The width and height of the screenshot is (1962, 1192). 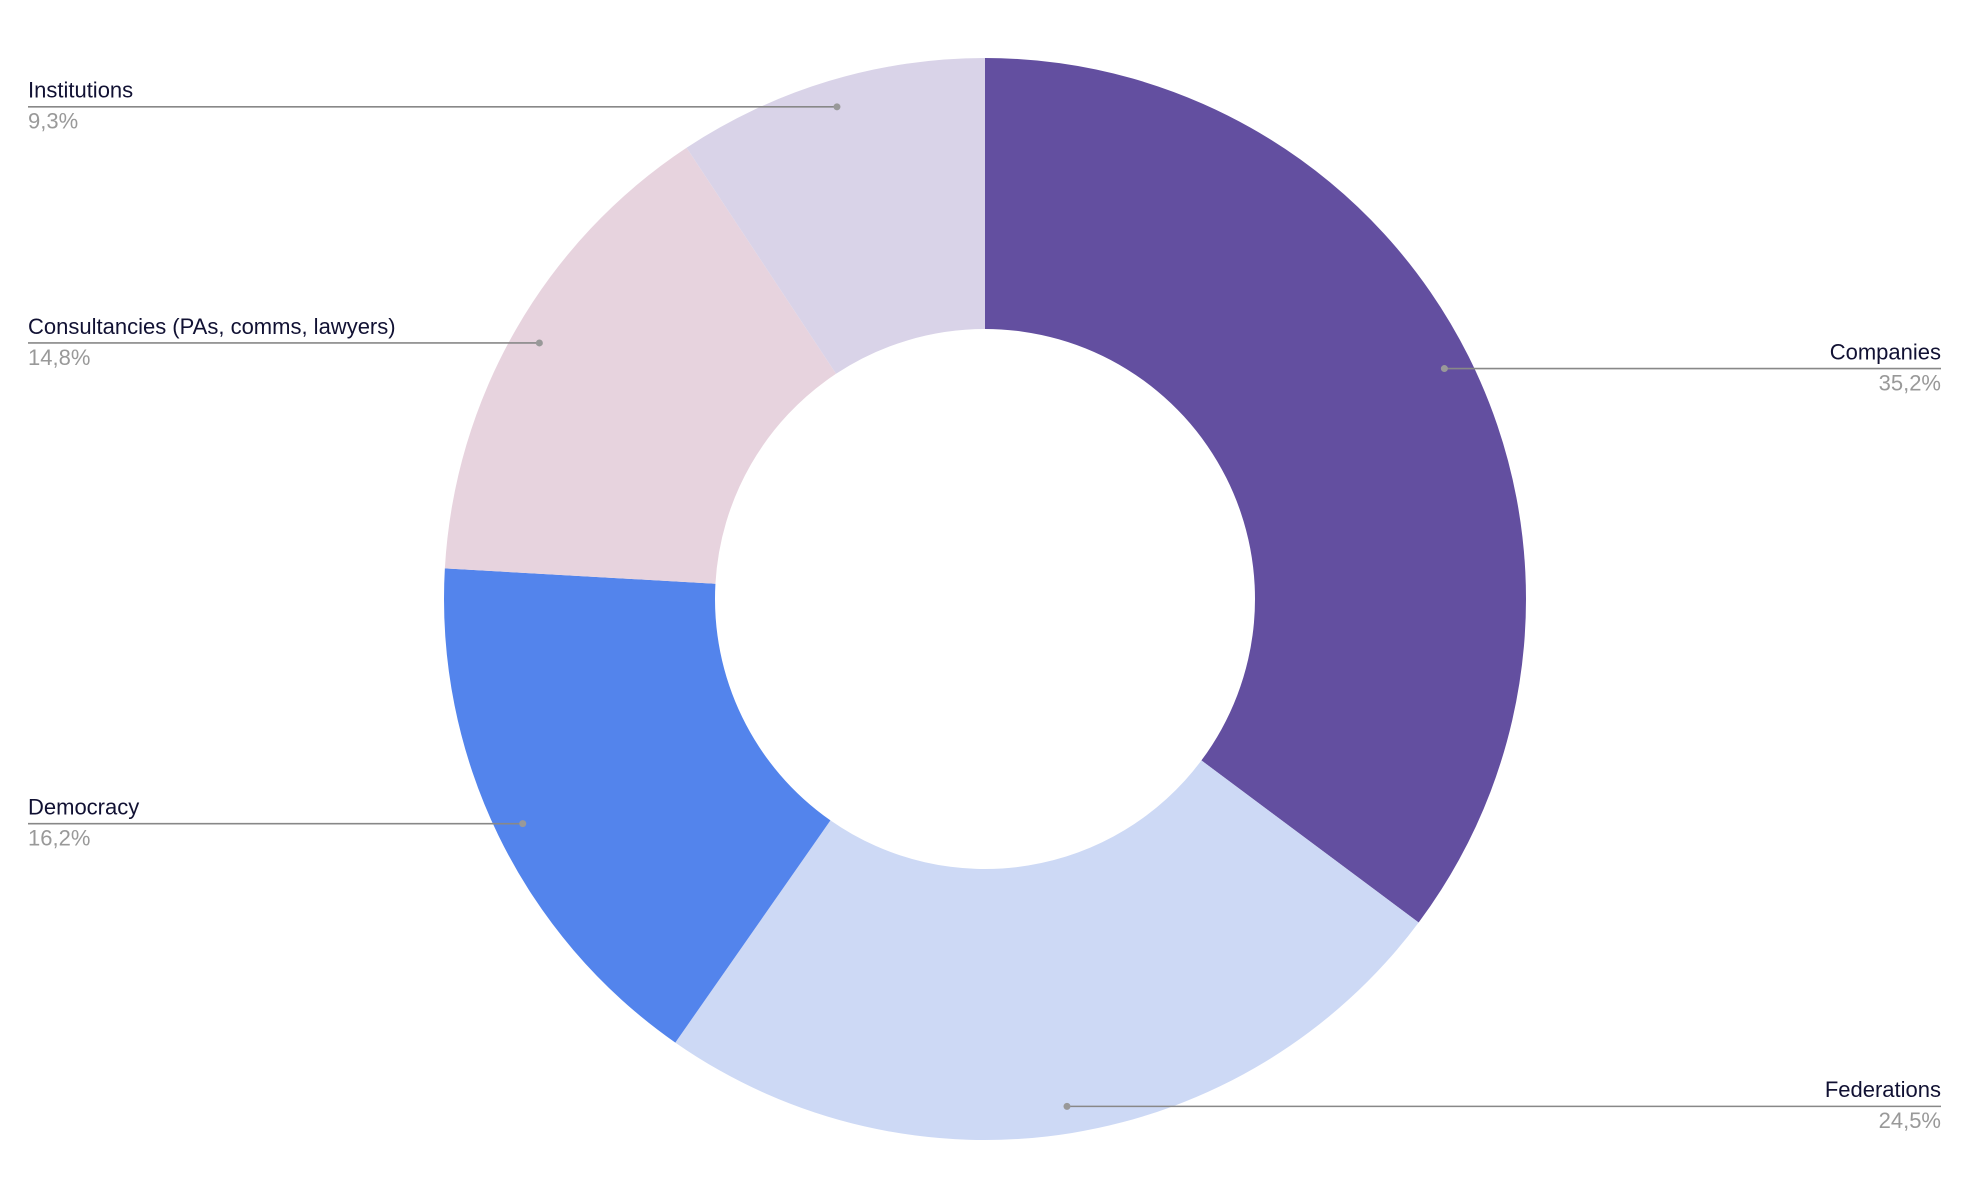 What do you see at coordinates (1885, 351) in the screenshot?
I see `slice-label: Companies` at bounding box center [1885, 351].